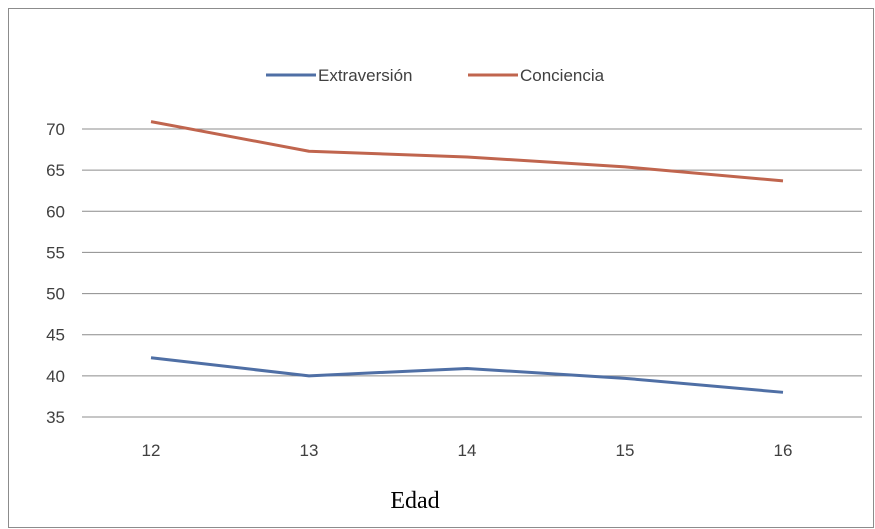 The image size is (875, 529). I want to click on x-tick-label: 16, so click(783, 450).